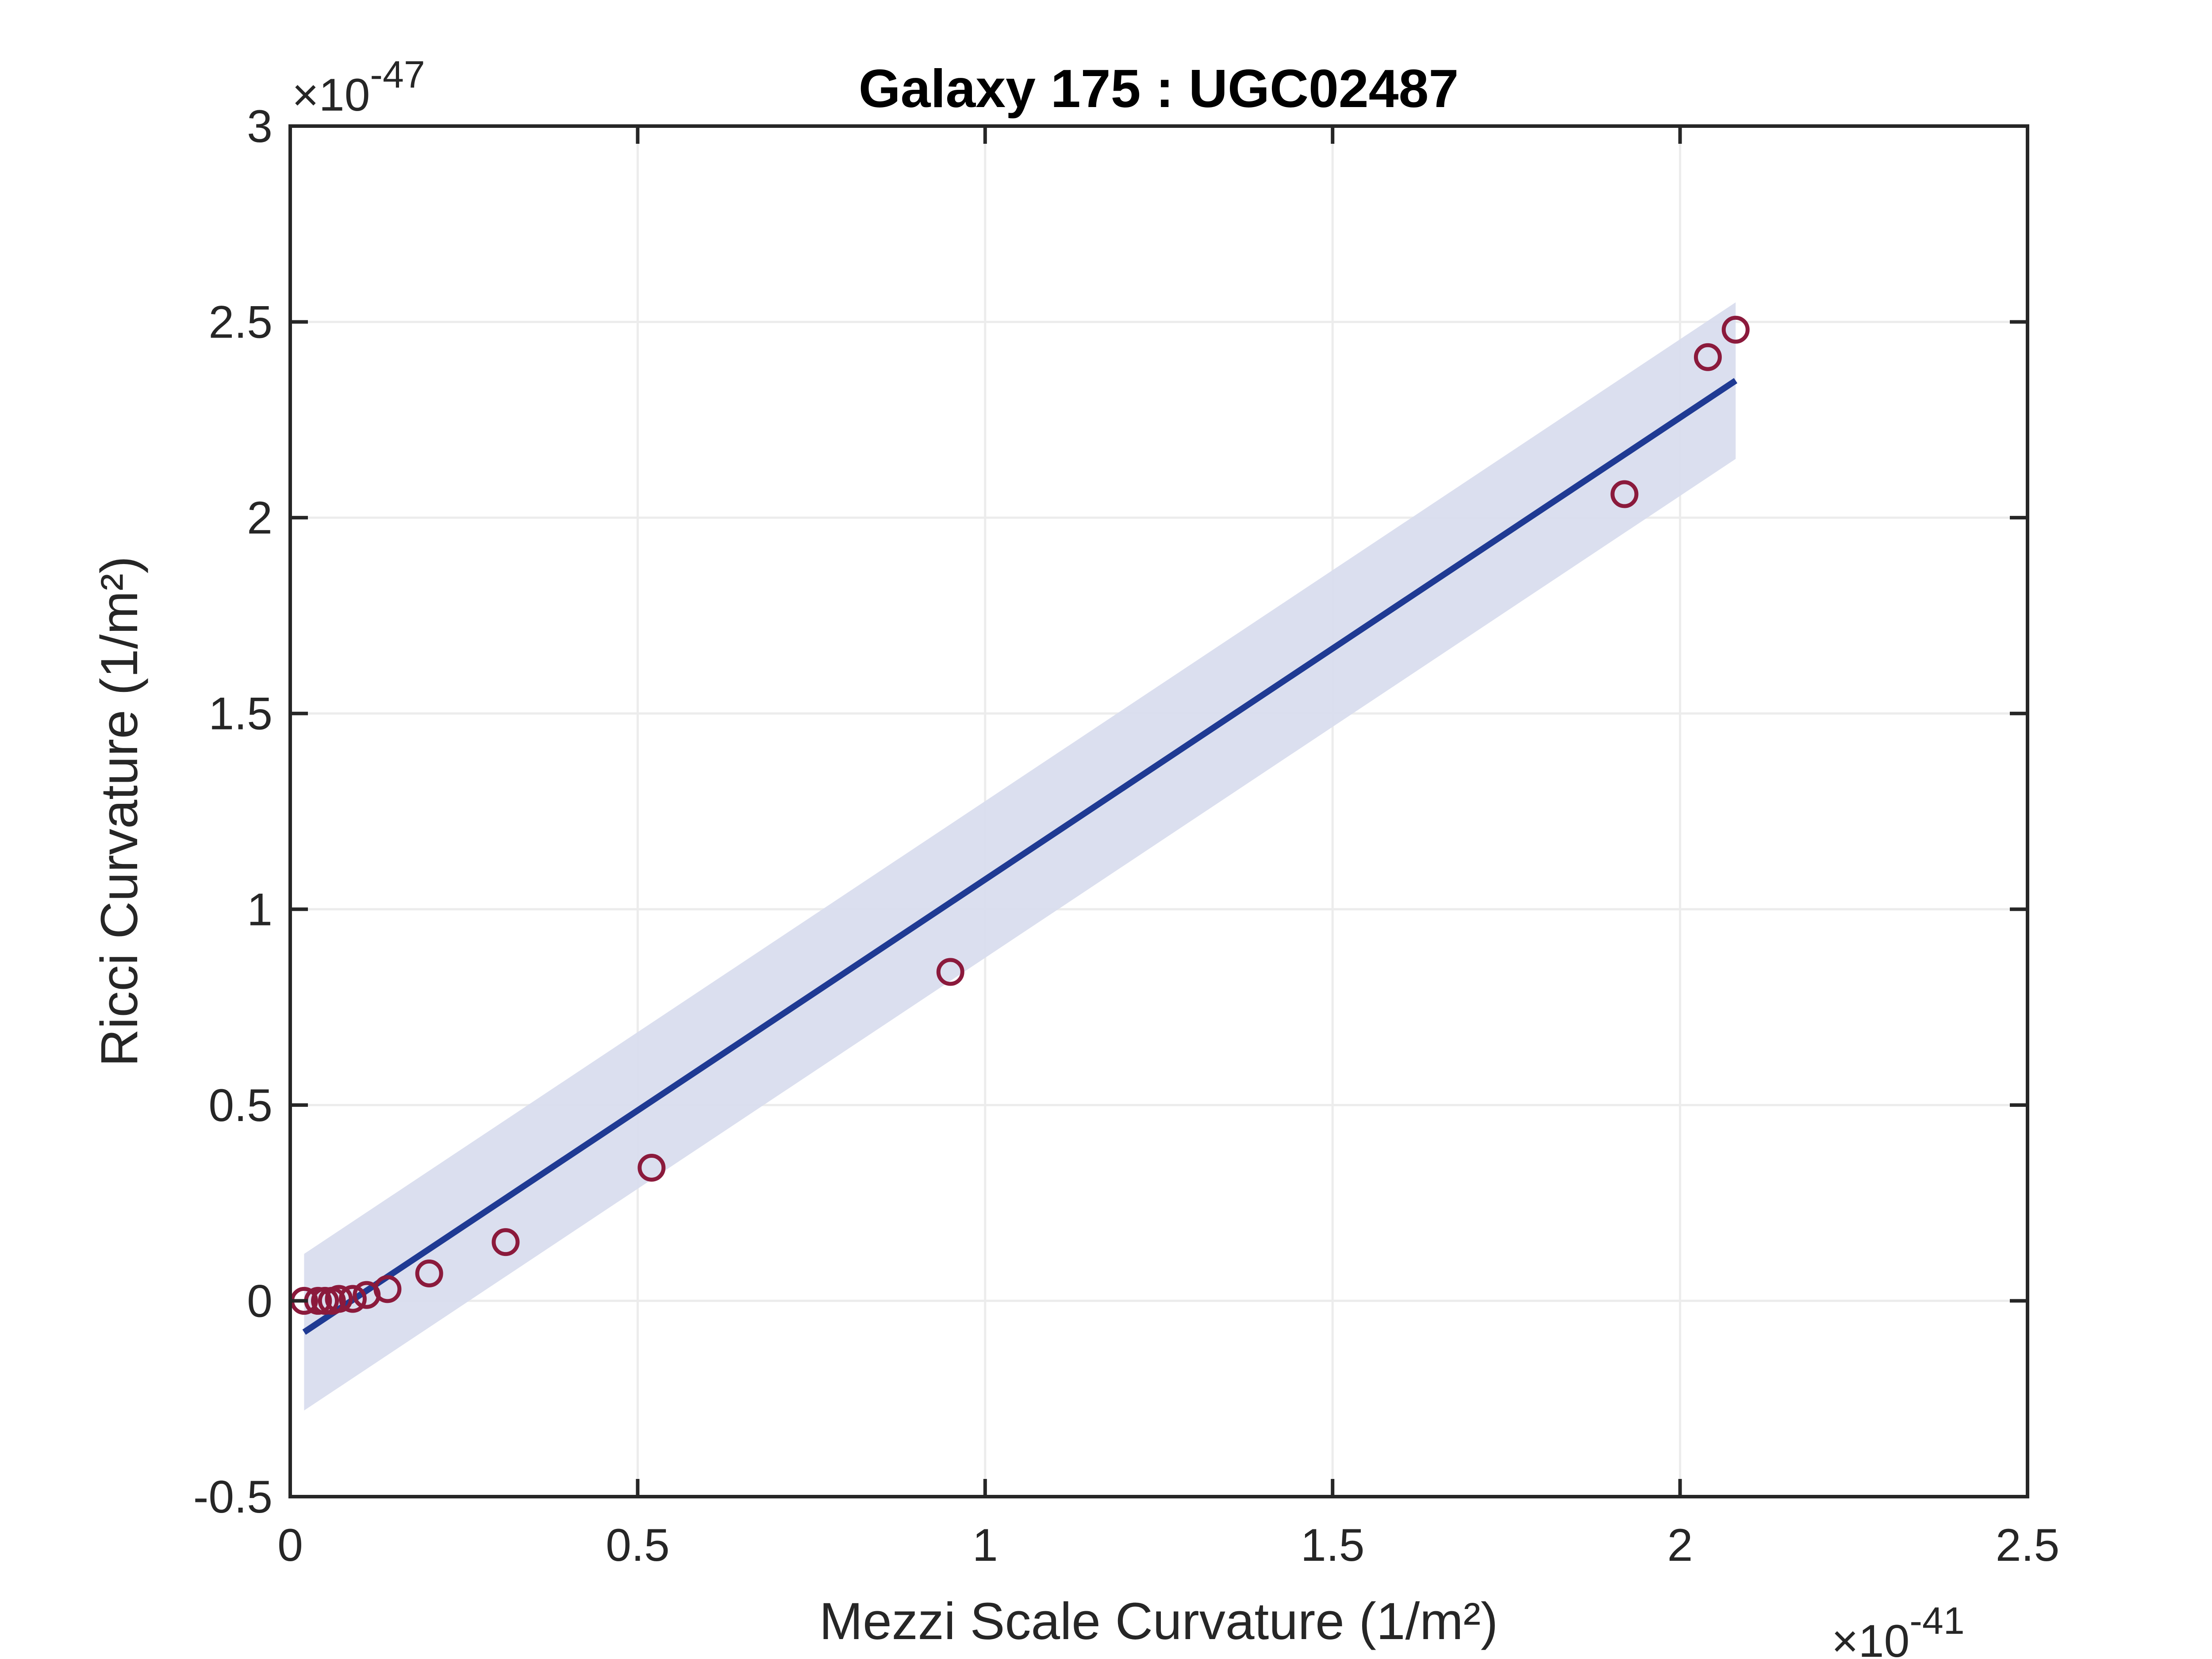  Describe the element at coordinates (1158, 1622) in the screenshot. I see `x-axis-label: Mezzi Scale Curvature (1/m²)` at that location.